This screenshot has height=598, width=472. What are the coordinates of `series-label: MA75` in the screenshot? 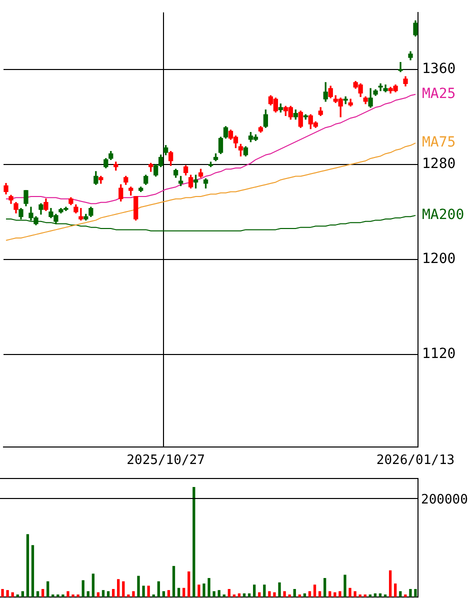 It's located at (439, 142).